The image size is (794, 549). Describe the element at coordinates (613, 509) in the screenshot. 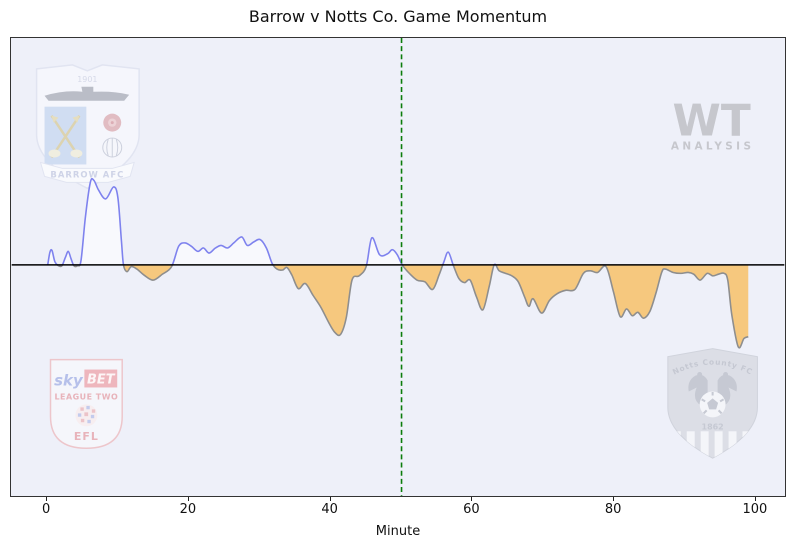

I see `x-tick-label: 80` at that location.